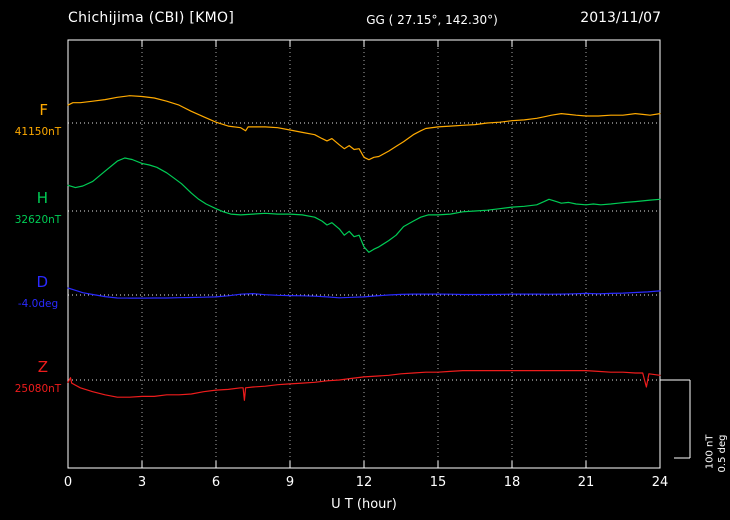  I want to click on x-tick-label: 9, so click(290, 482).